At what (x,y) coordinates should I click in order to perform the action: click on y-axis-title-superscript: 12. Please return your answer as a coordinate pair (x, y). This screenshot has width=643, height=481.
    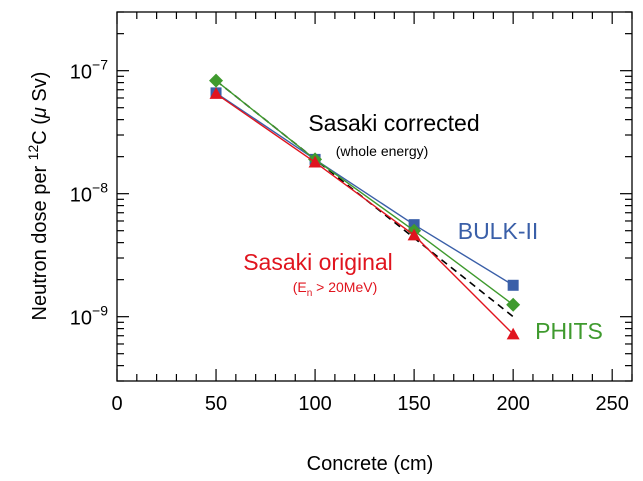
    Looking at the image, I should click on (33, 153).